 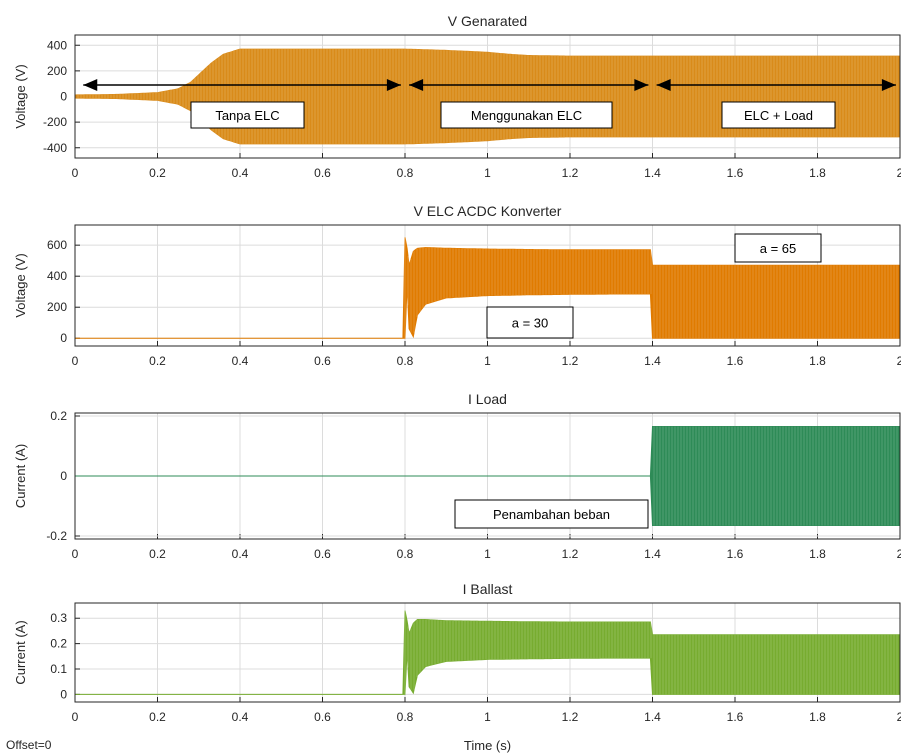 I want to click on y-tick-label: -200, so click(x=55, y=122).